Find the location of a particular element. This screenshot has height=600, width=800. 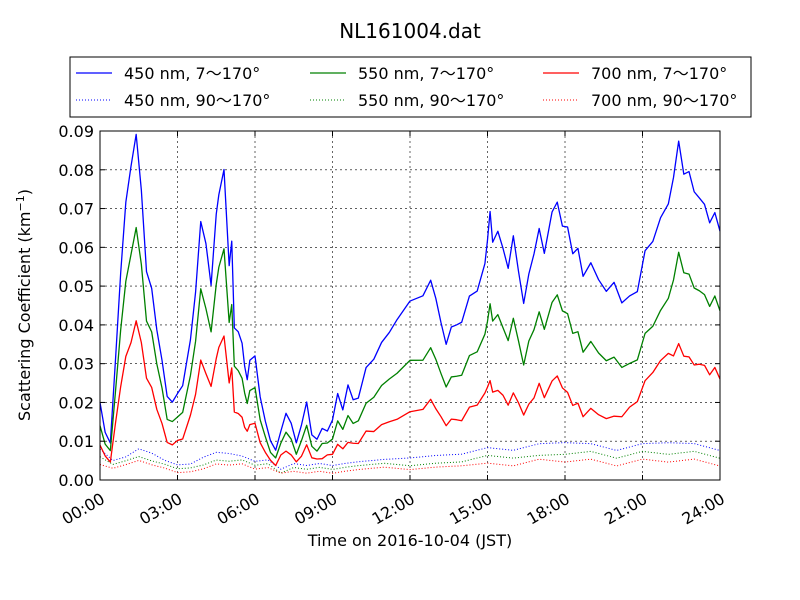

x-tick-label: 21:00 is located at coordinates (625, 509).